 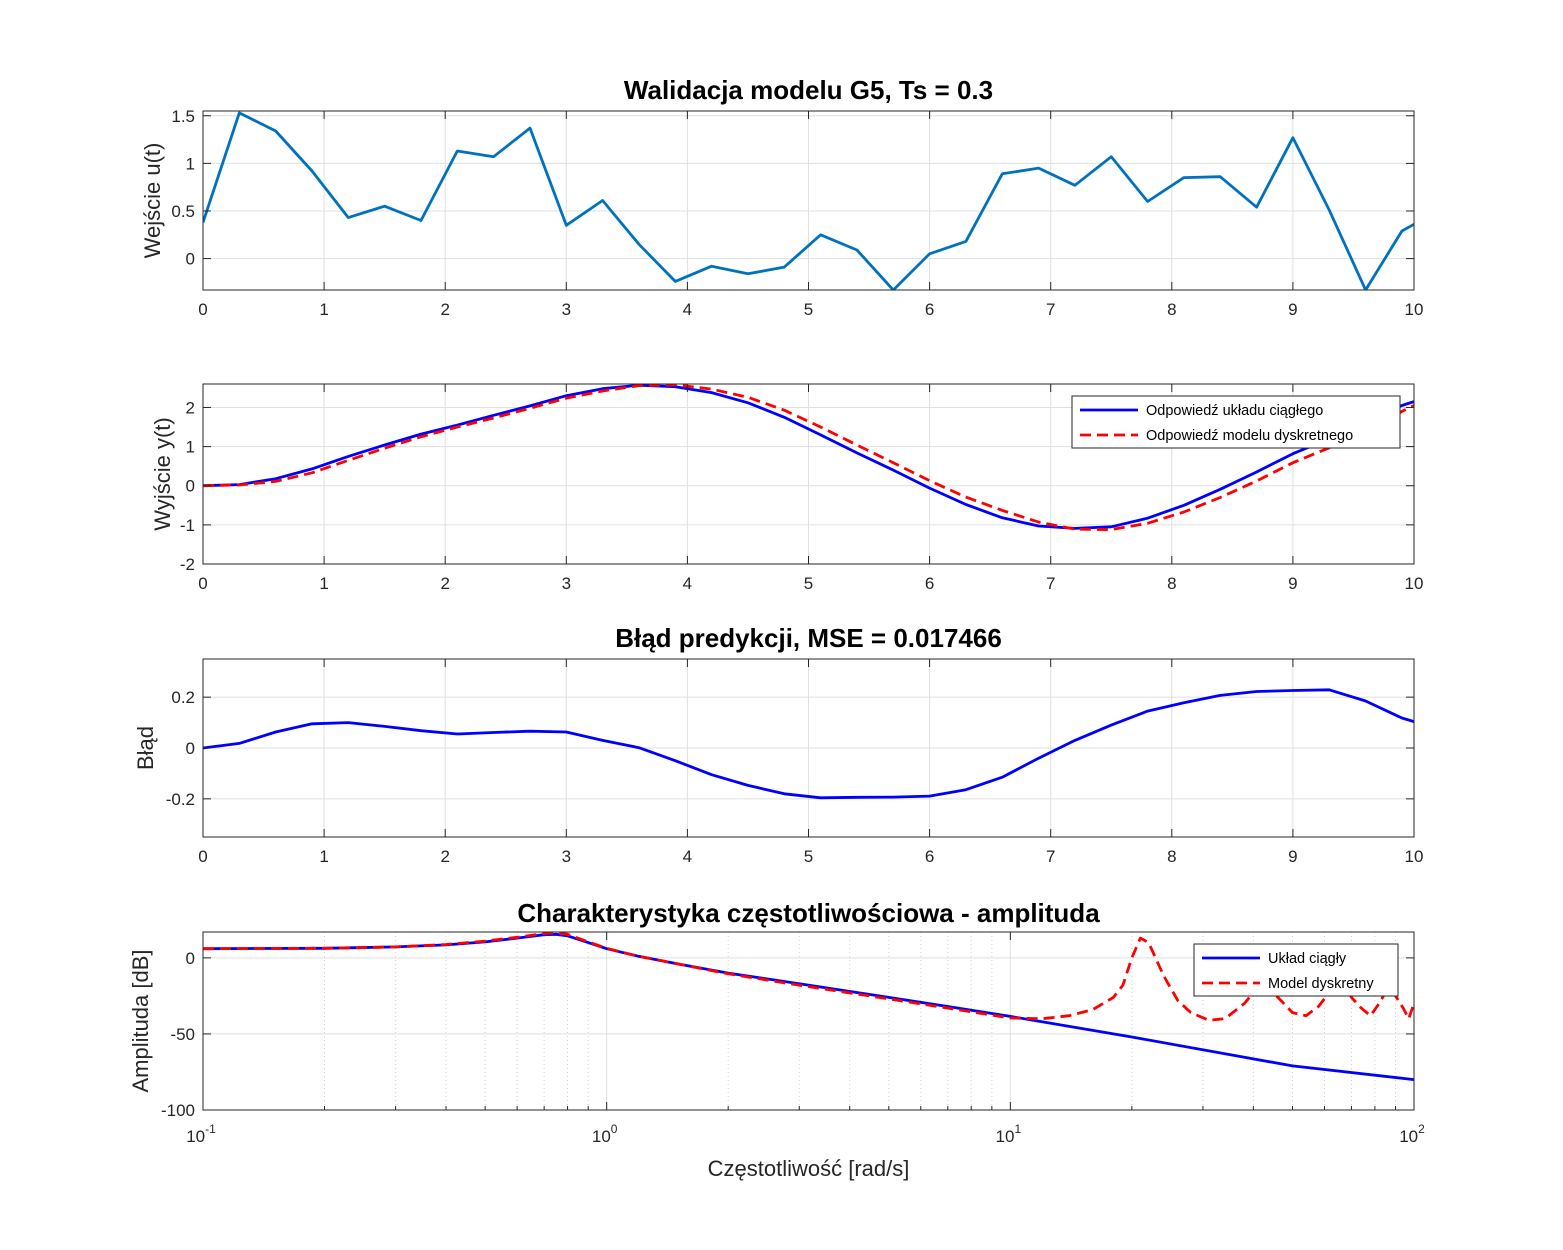 What do you see at coordinates (182, 1034) in the screenshot?
I see `y-tick-label: -50` at bounding box center [182, 1034].